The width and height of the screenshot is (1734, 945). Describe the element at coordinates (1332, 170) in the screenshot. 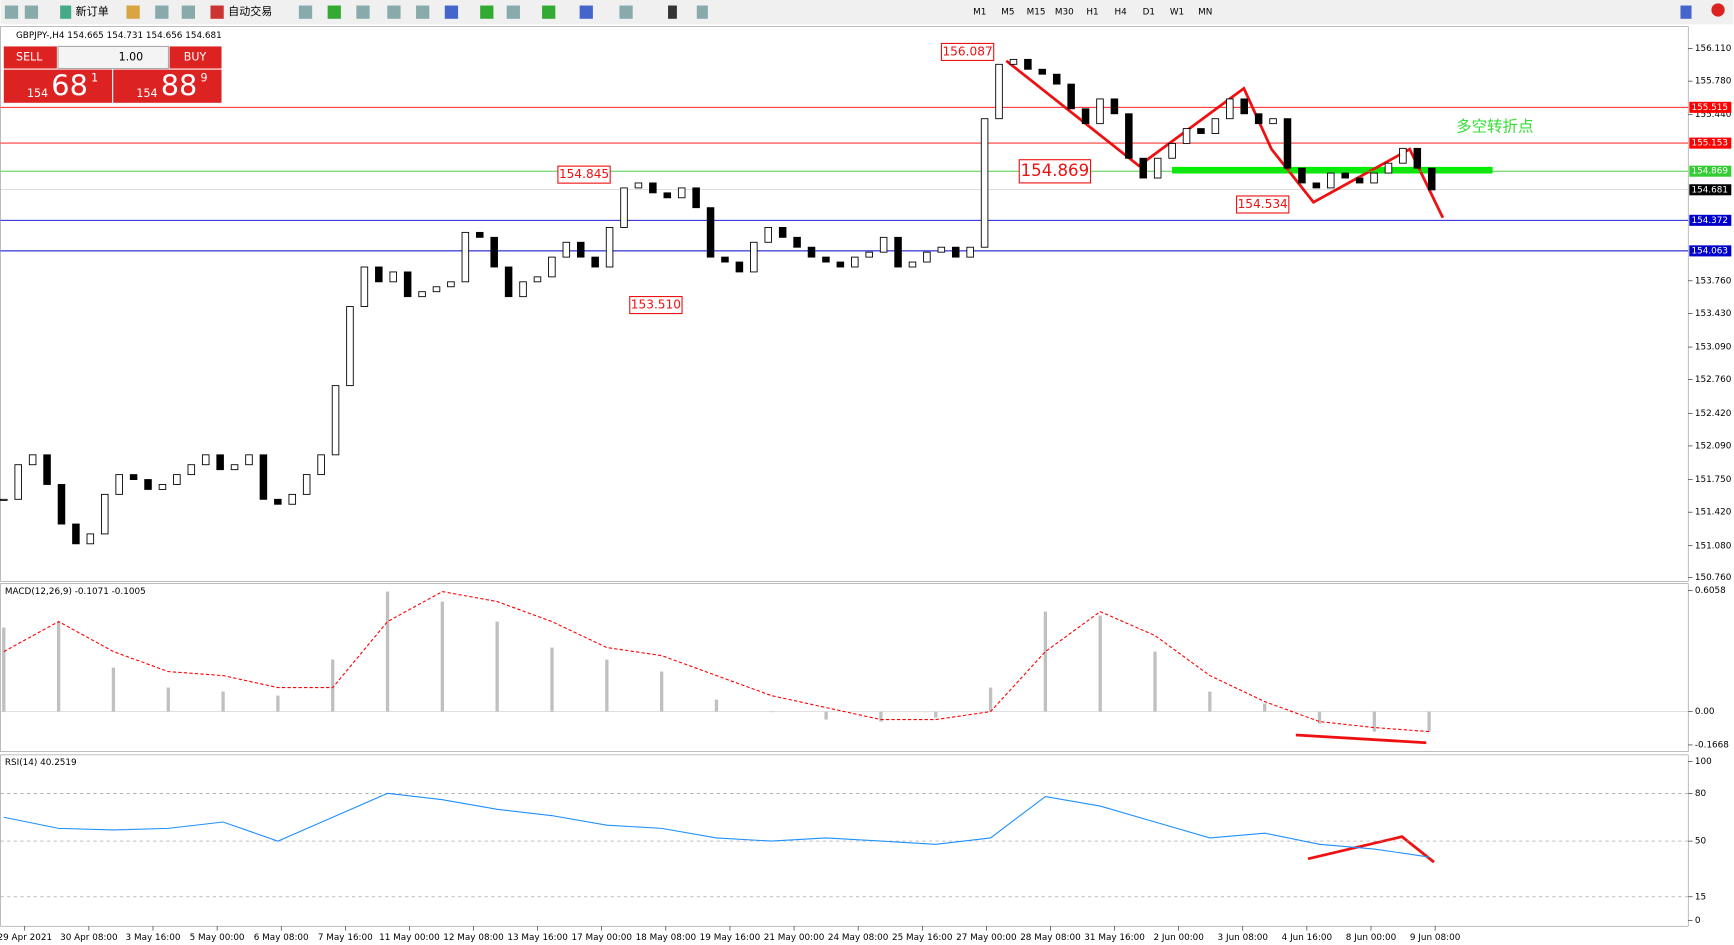

I see `support-band` at that location.